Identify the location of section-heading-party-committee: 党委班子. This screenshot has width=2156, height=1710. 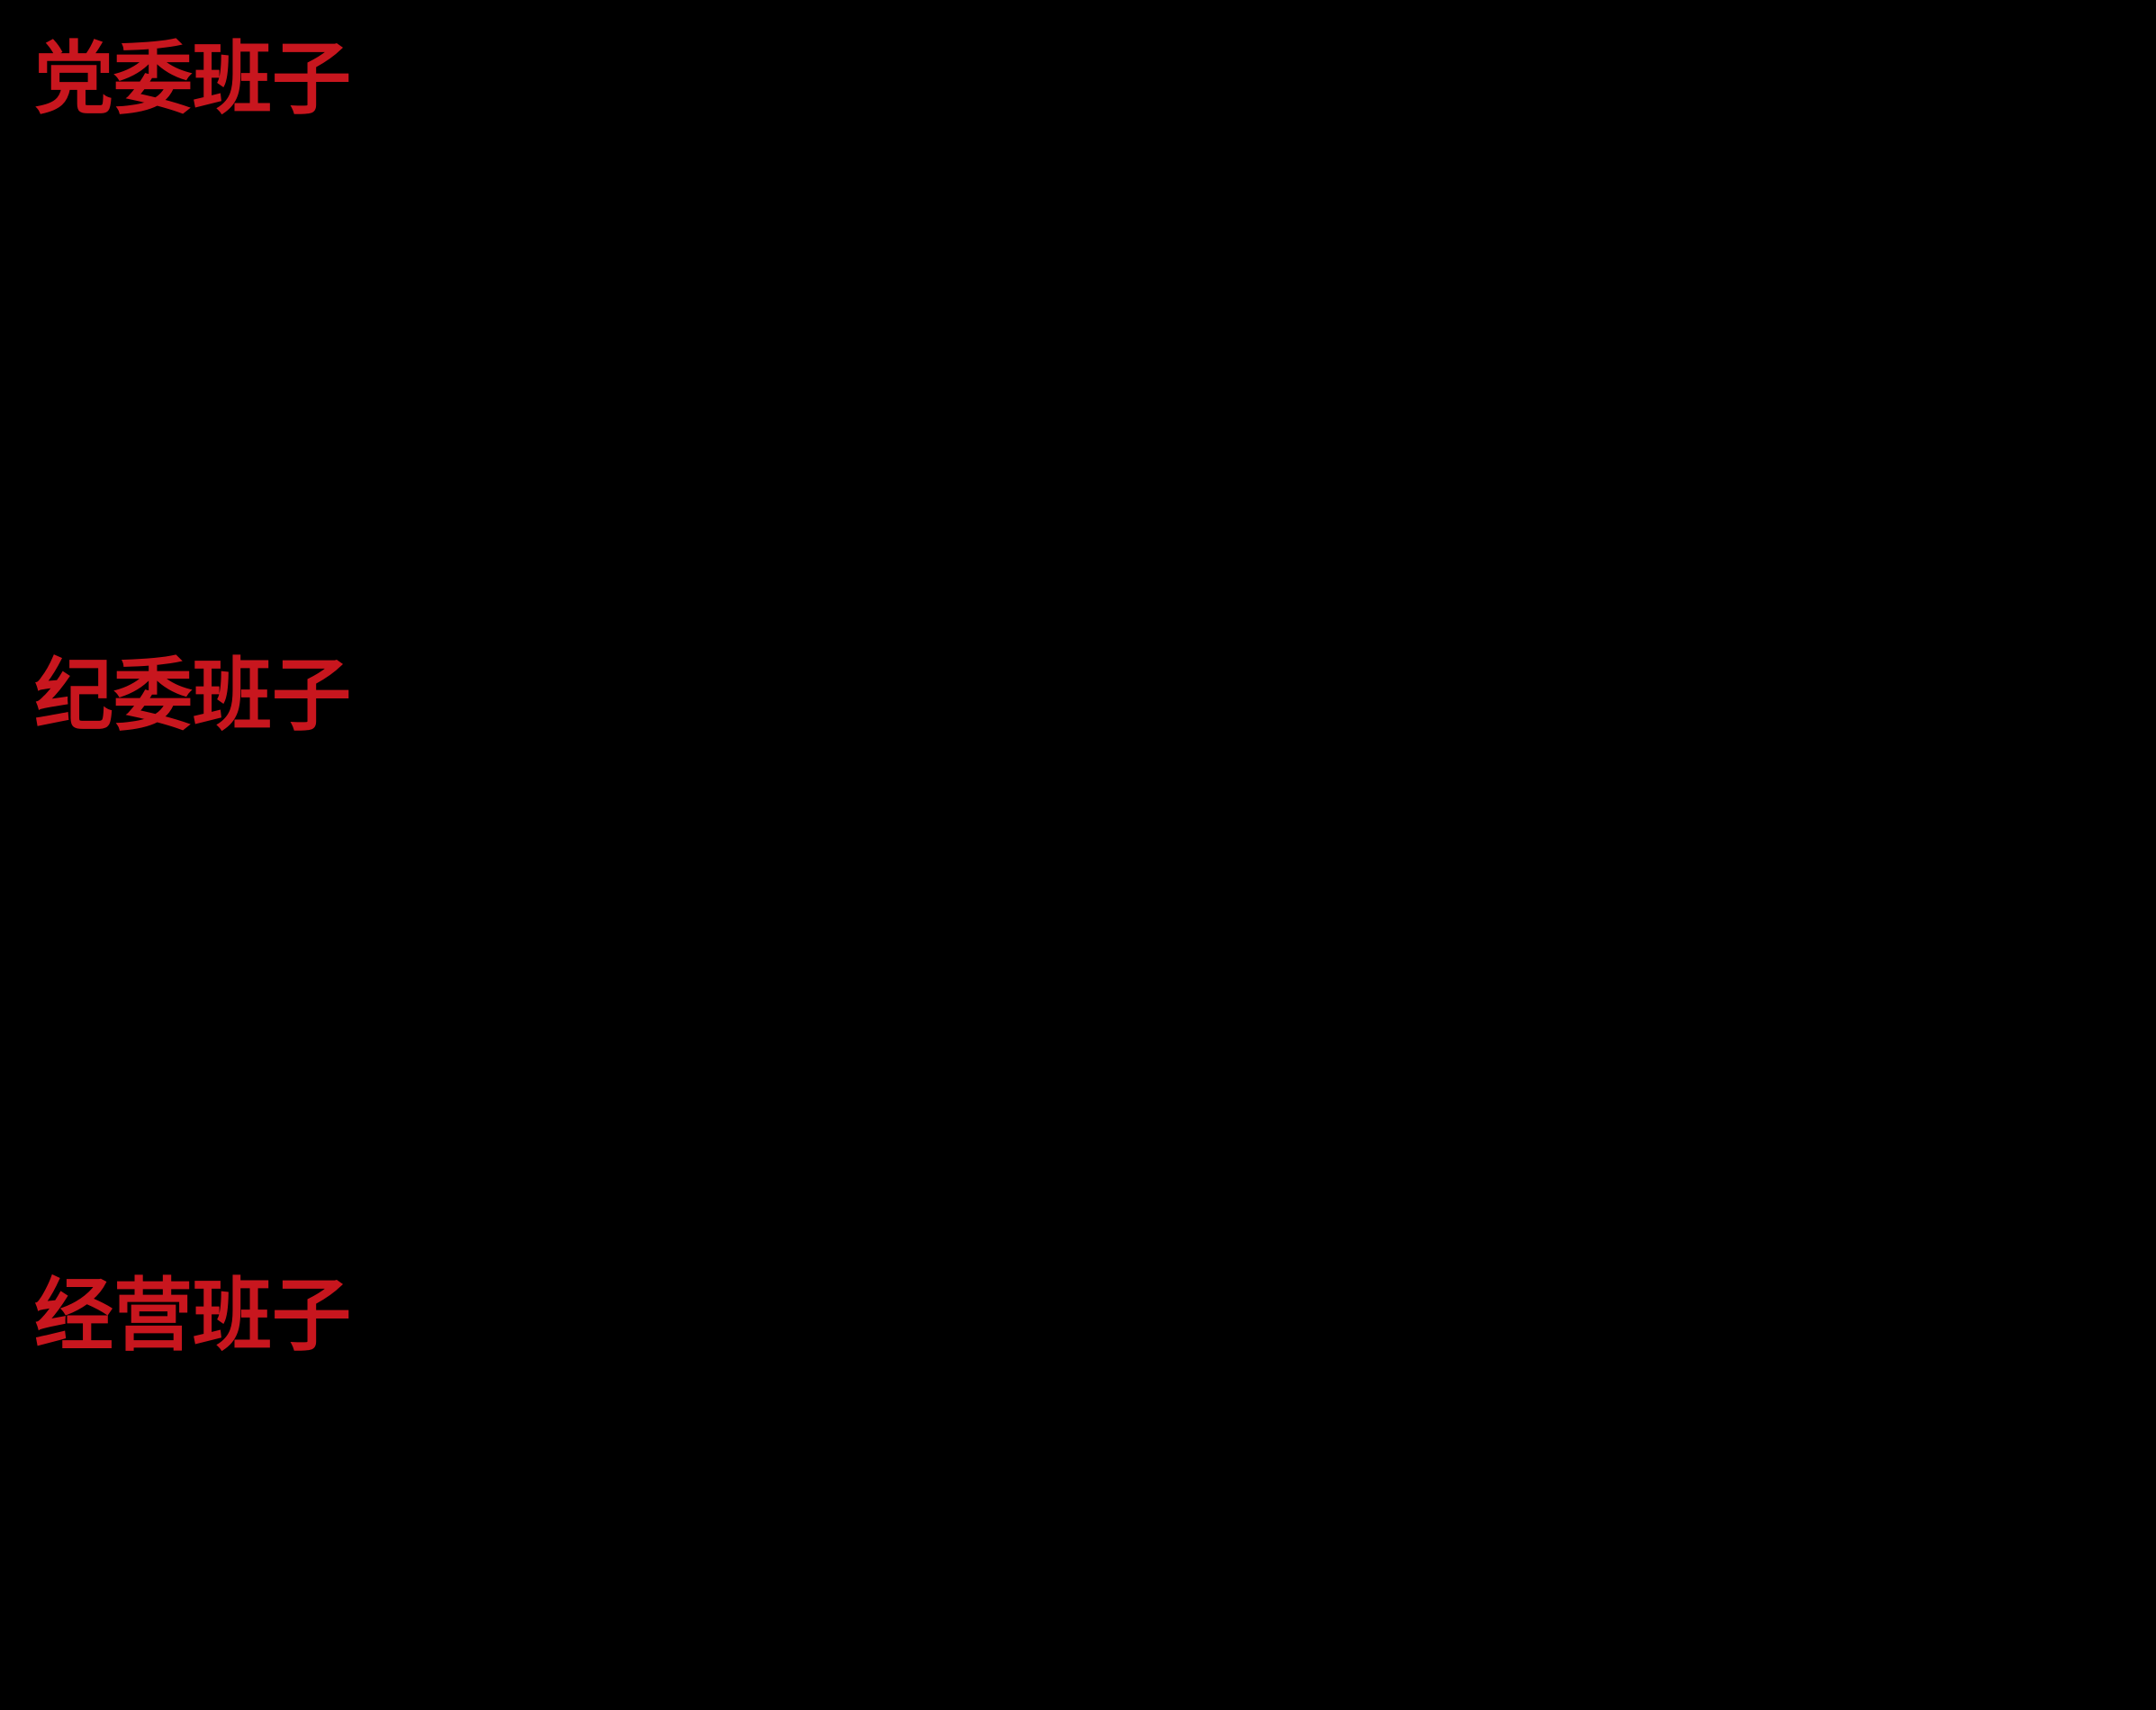
(193, 79).